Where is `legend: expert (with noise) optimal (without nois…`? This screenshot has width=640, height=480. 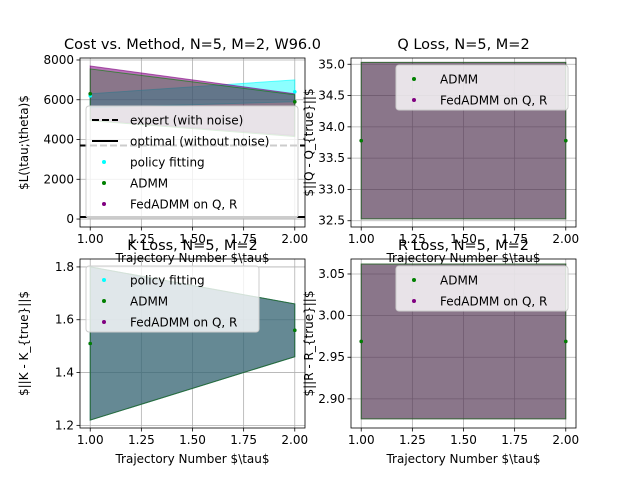 legend: expert (with noise) optimal (without nois… is located at coordinates (192, 162).